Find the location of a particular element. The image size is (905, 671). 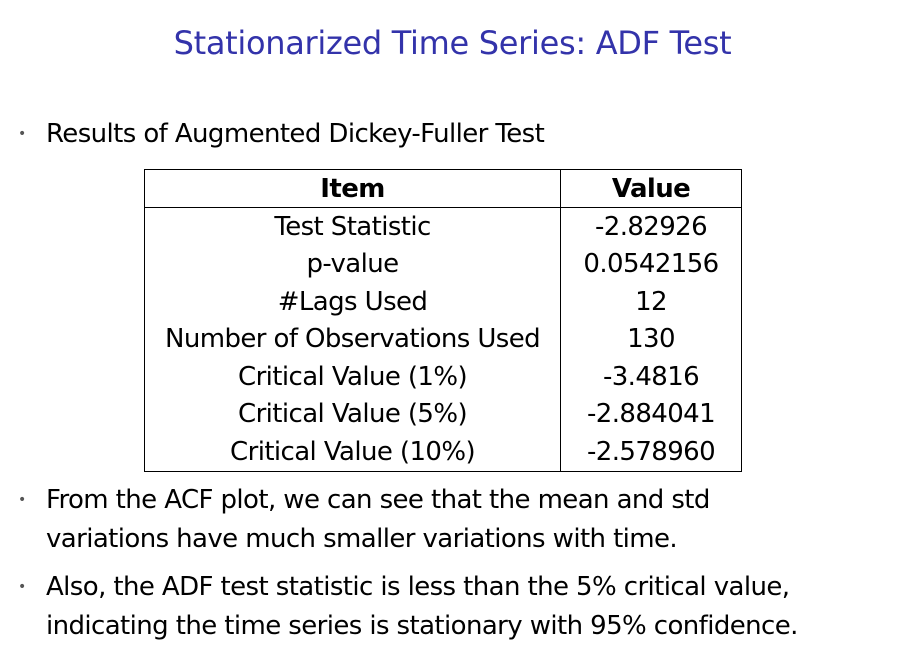

table-row: Number of Observations Used 130 is located at coordinates (443, 339).